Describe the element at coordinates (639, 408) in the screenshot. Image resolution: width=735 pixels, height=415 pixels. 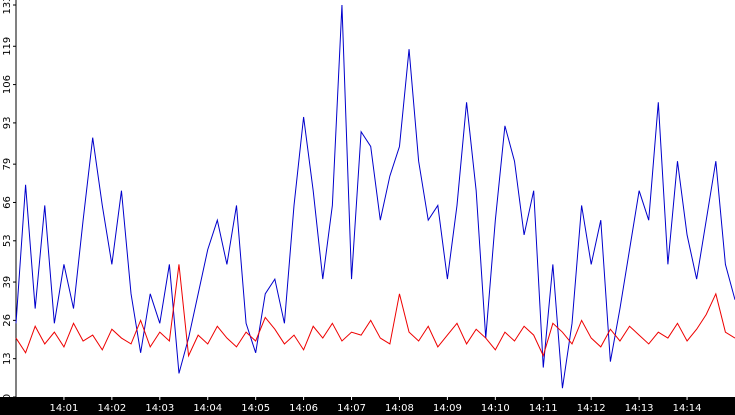
I see `x-tick-label: 14:13` at that location.